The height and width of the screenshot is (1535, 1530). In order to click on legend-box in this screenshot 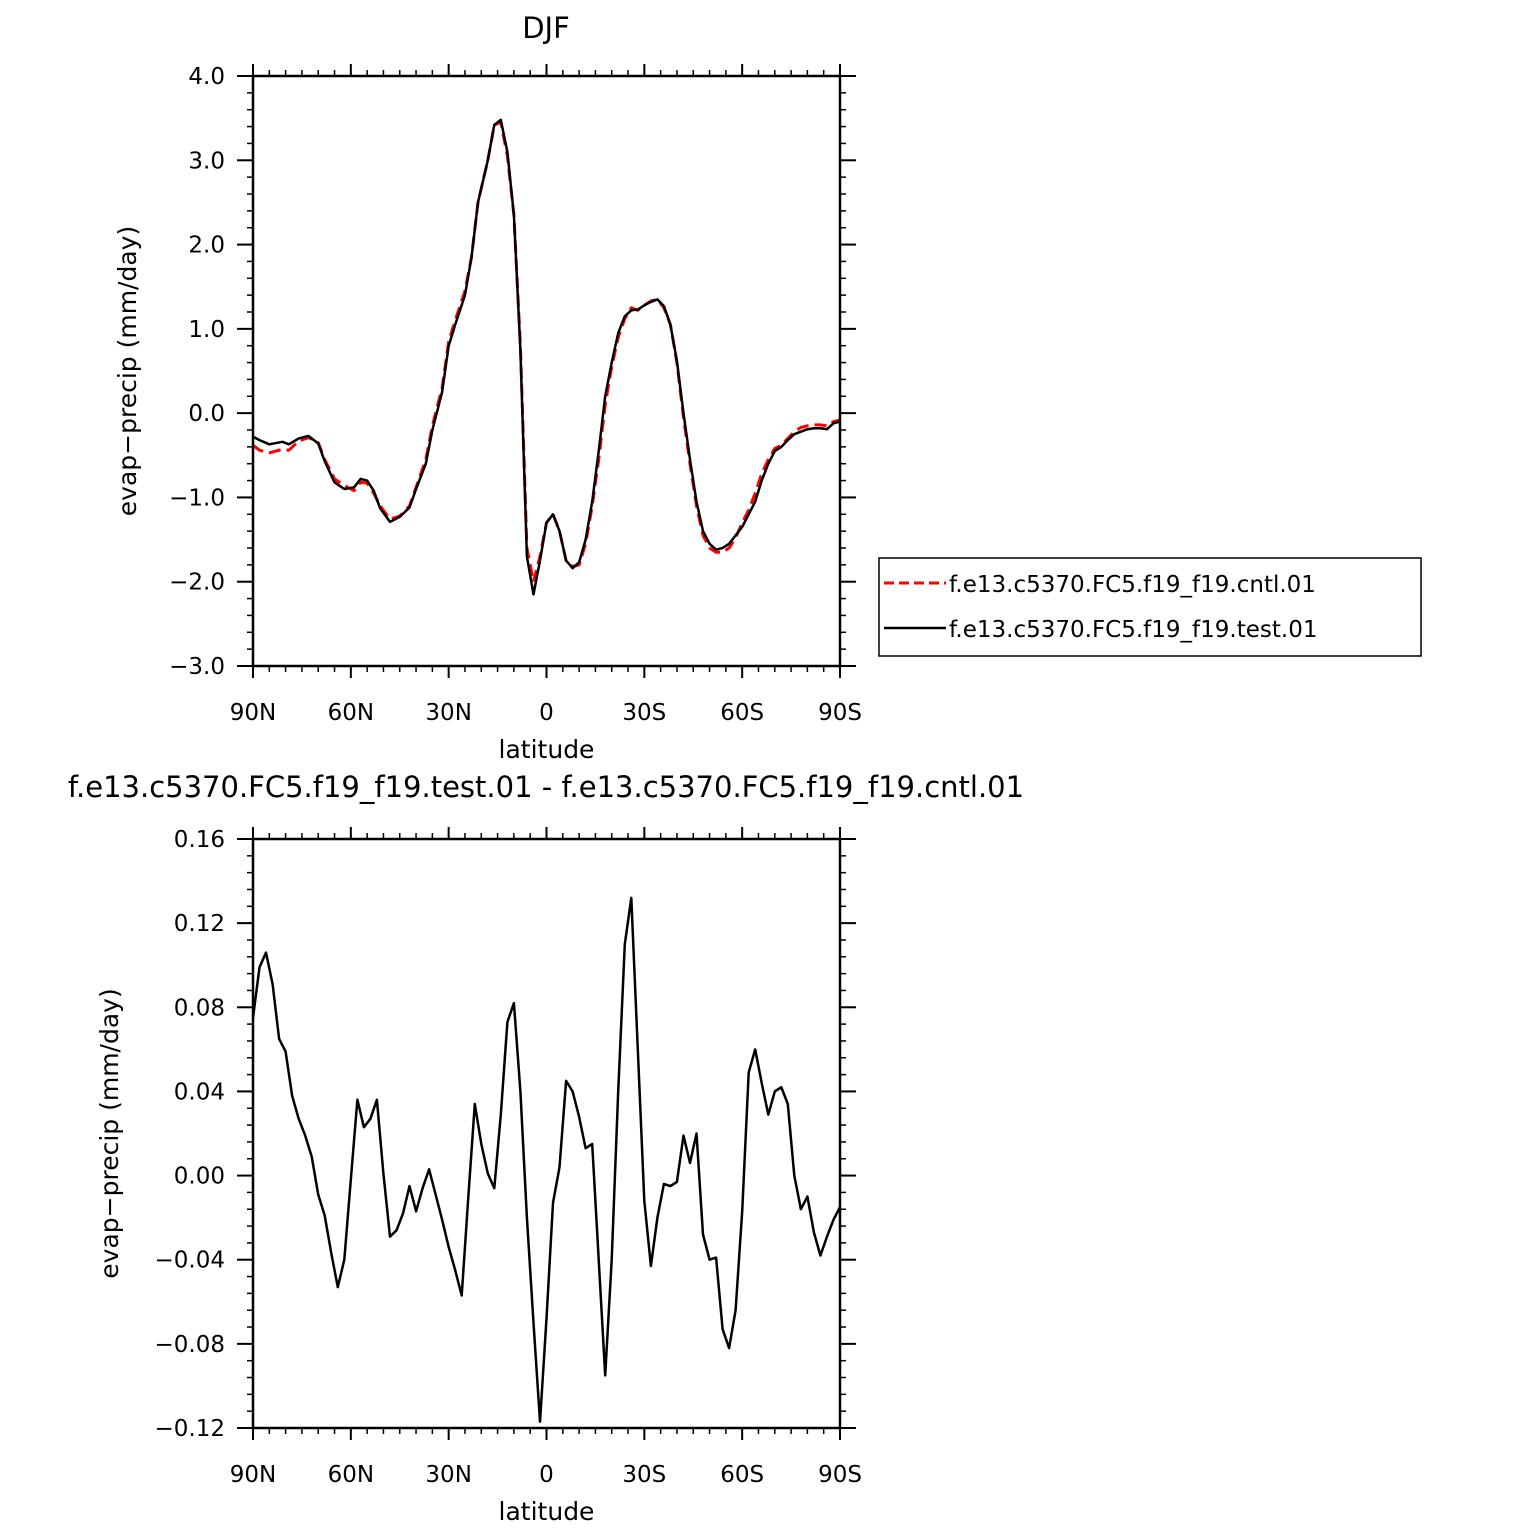, I will do `click(1150, 607)`.